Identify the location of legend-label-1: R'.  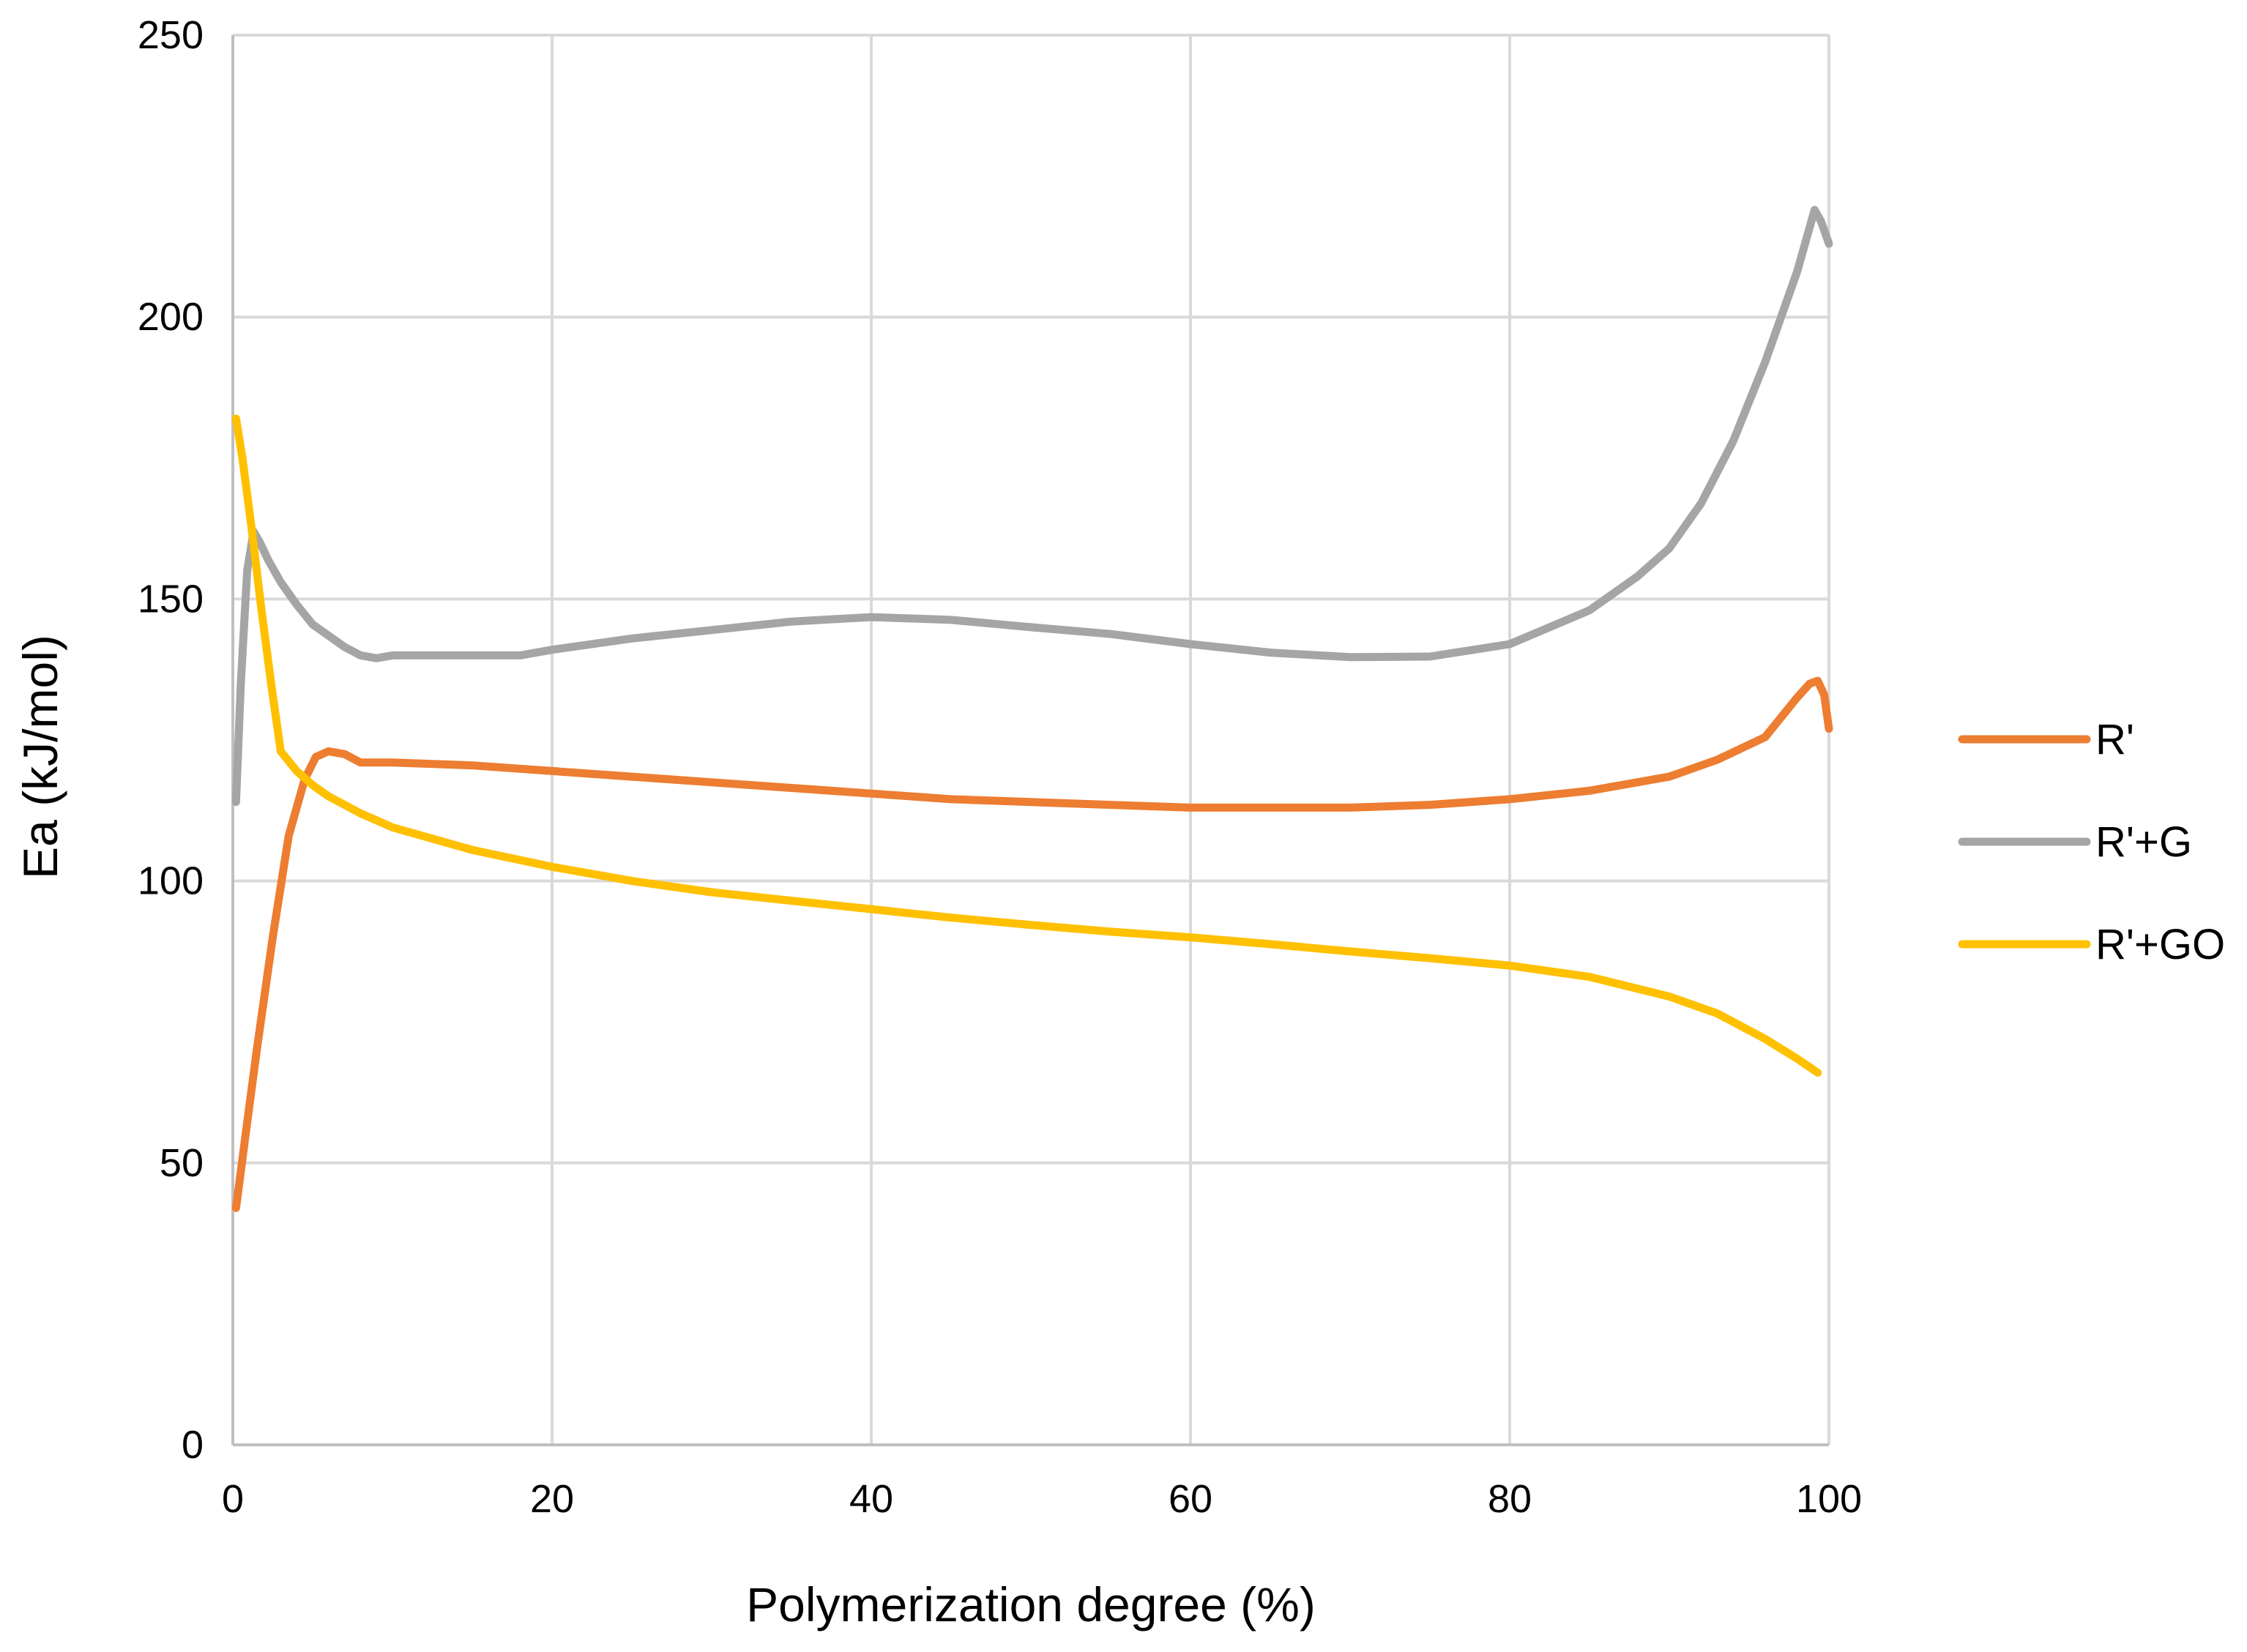
(2114, 739).